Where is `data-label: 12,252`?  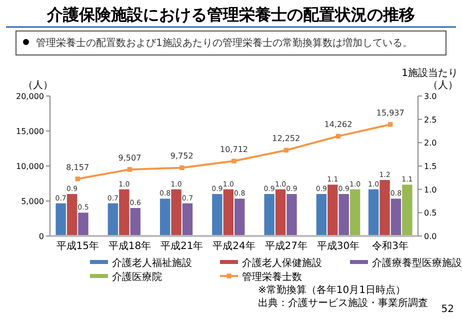
data-label: 12,252 is located at coordinates (286, 139).